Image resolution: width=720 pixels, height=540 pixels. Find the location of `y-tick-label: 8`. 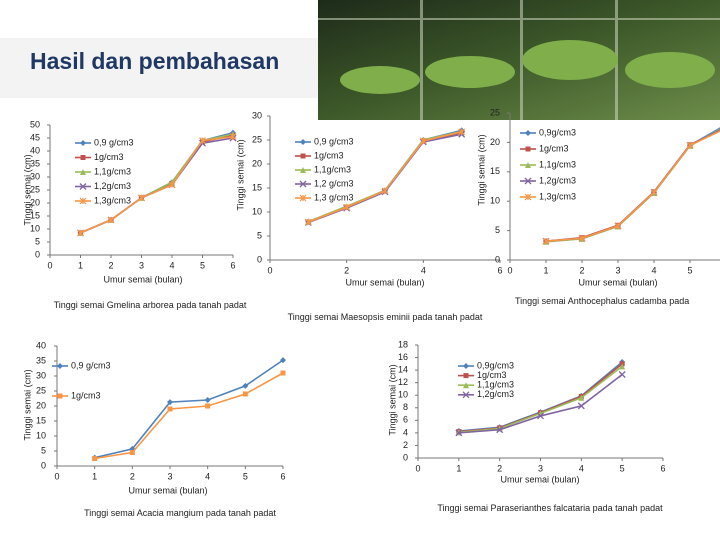

y-tick-label: 8 is located at coordinates (405, 407).